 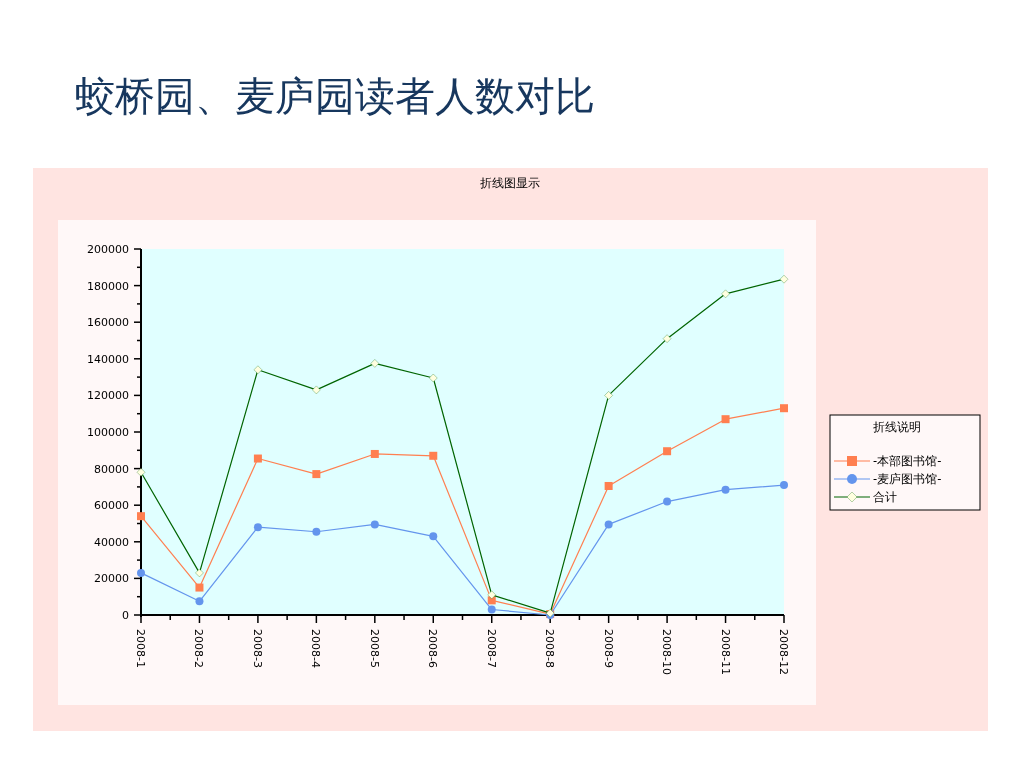 What do you see at coordinates (111, 506) in the screenshot?
I see `y-tick-label: 60000` at bounding box center [111, 506].